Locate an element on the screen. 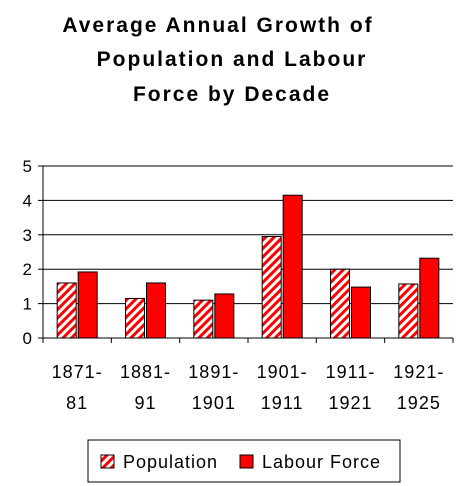  y-tick-label: 3 is located at coordinates (27, 235).